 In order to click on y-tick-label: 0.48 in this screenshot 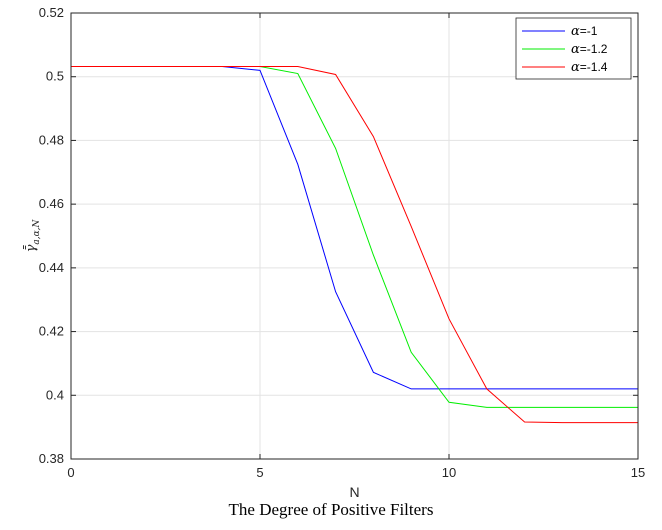, I will do `click(51, 139)`.